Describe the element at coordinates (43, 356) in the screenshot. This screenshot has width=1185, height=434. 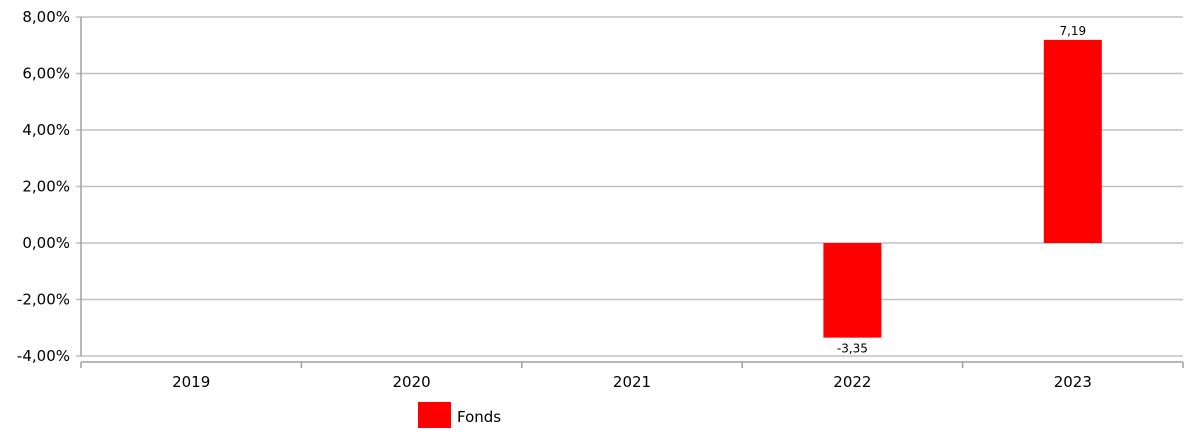
I see `y-tick-label: -4,00%` at that location.